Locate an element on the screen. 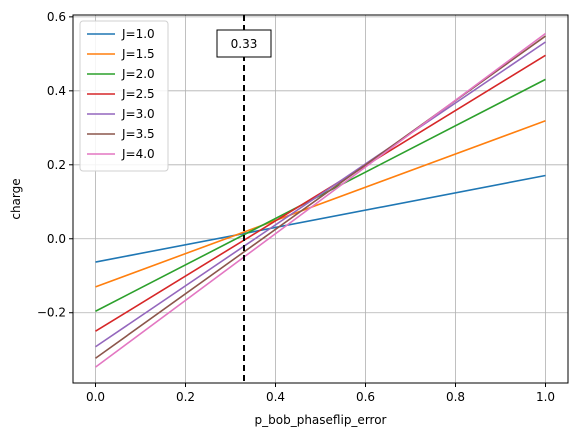  threshold-annotation-text: 0.33 is located at coordinates (244, 44).